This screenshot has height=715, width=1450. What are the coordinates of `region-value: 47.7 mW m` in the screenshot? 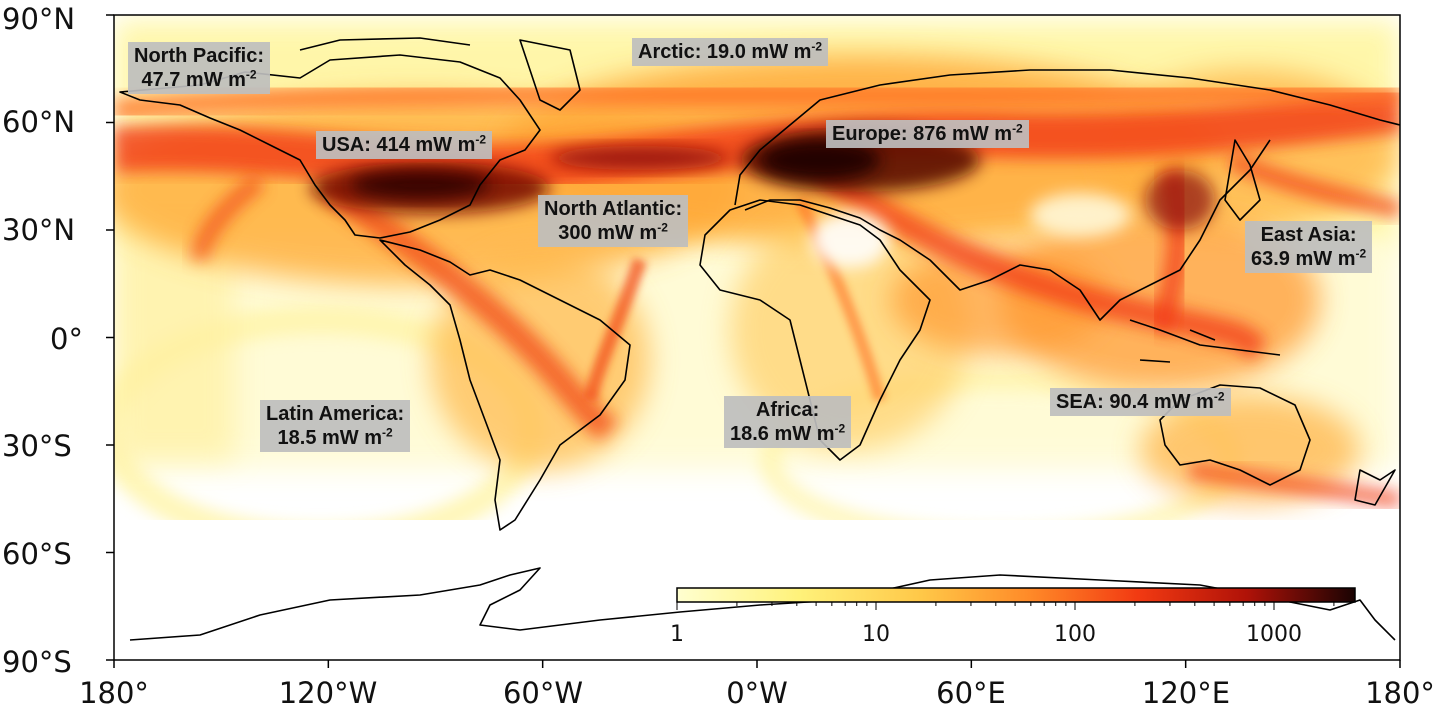 It's located at (193, 80).